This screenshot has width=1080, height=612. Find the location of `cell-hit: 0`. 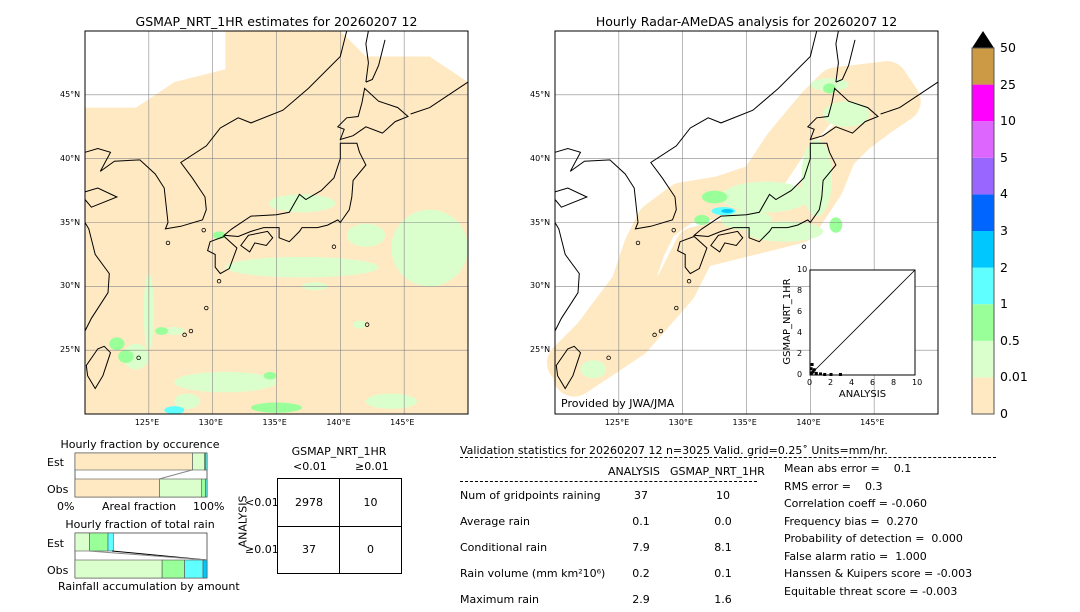

cell-hit: 0 is located at coordinates (370, 549).